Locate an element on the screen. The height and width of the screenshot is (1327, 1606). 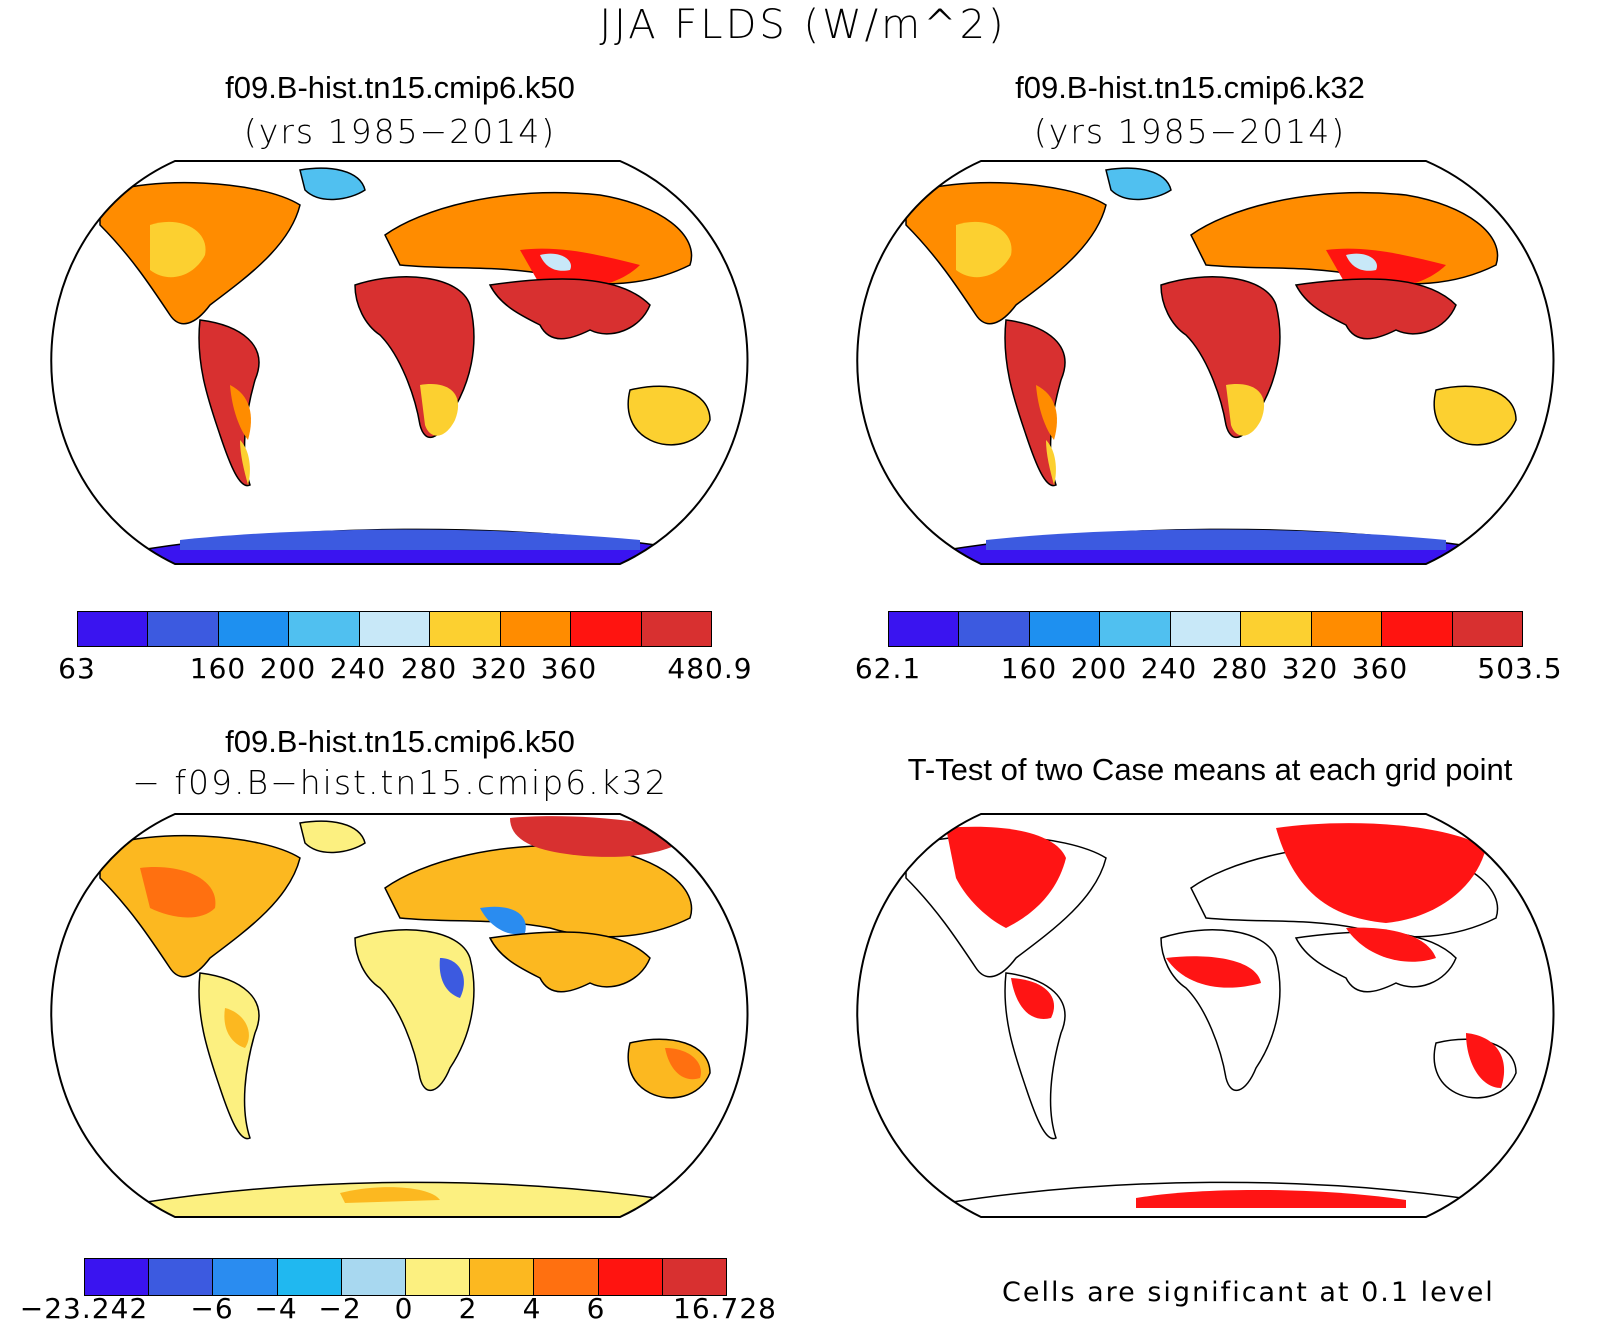
colorbar-label: −4 is located at coordinates (276, 1308).